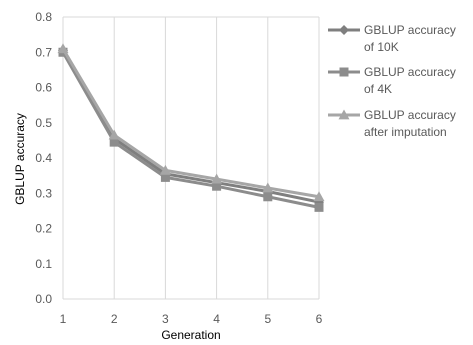 This screenshot has width=473, height=345. Describe the element at coordinates (20, 159) in the screenshot. I see `y-axis-title: GBLUP accuracy` at that location.